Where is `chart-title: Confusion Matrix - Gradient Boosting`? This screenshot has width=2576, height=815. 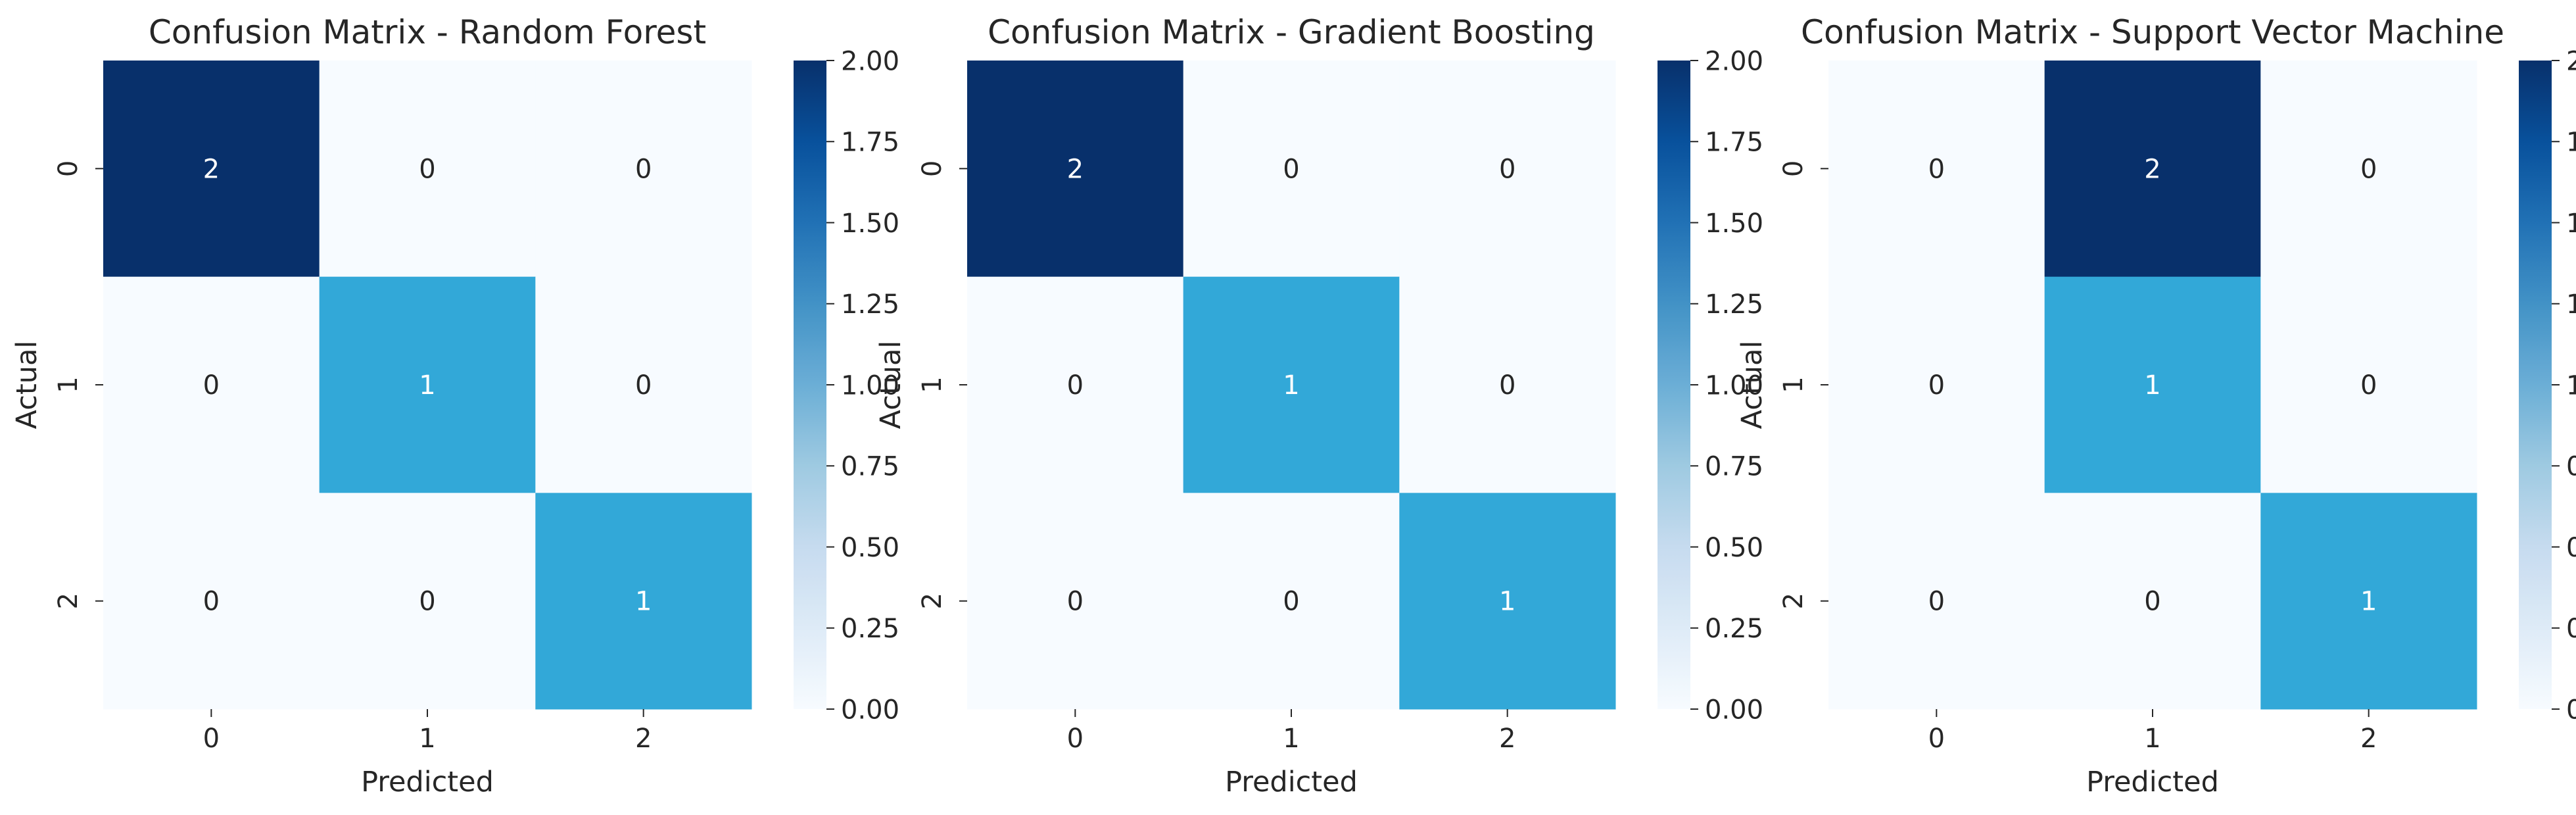 chart-title: Confusion Matrix - Gradient Boosting is located at coordinates (1292, 32).